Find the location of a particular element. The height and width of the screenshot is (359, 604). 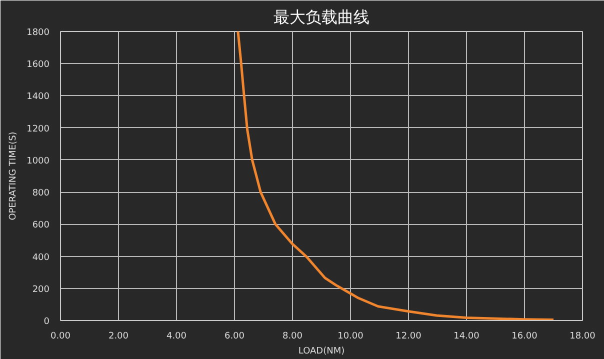

y-tick-label: 400 is located at coordinates (41, 257).